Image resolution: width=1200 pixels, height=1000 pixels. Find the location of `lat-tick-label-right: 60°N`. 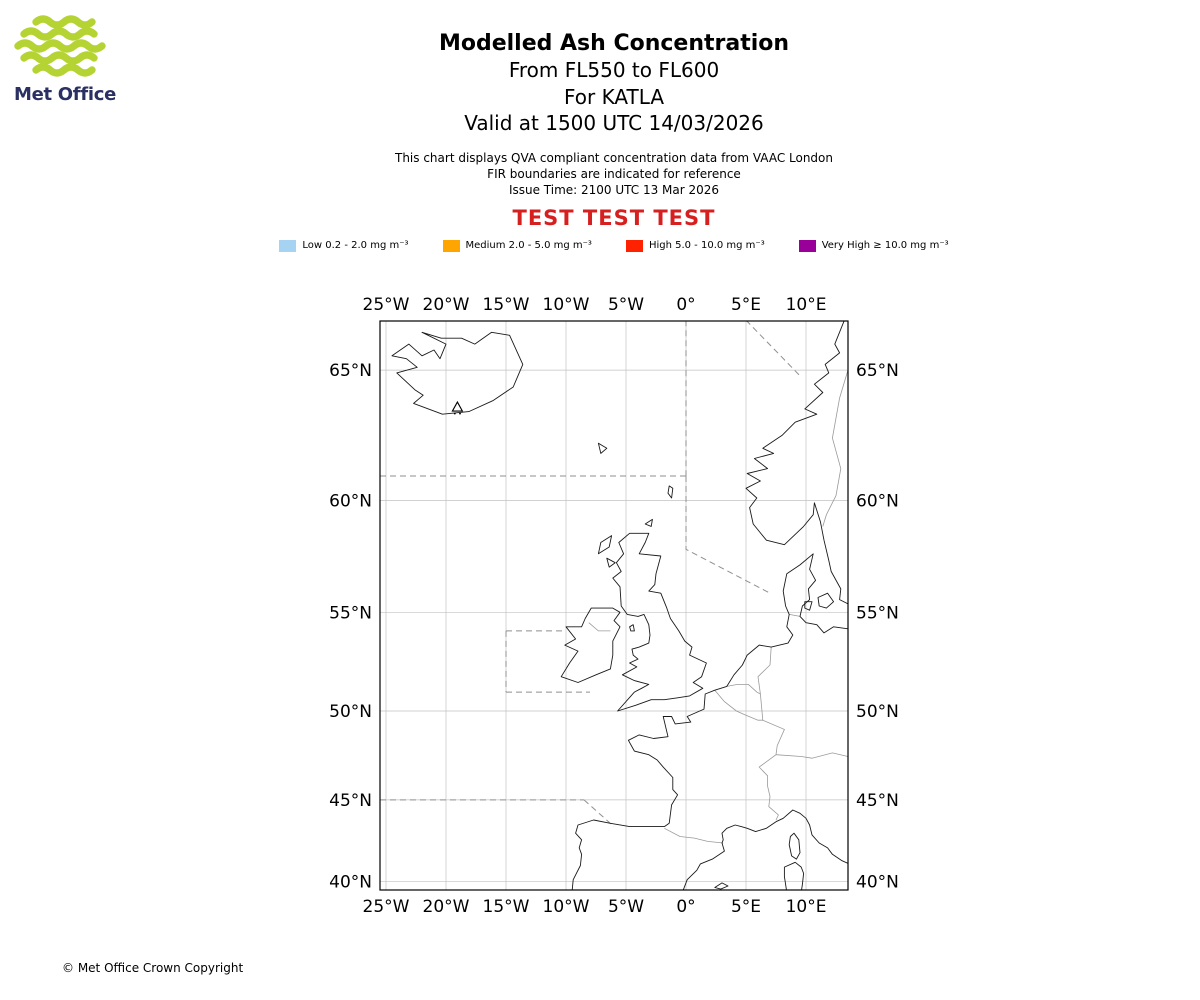

lat-tick-label-right: 60°N is located at coordinates (877, 501).